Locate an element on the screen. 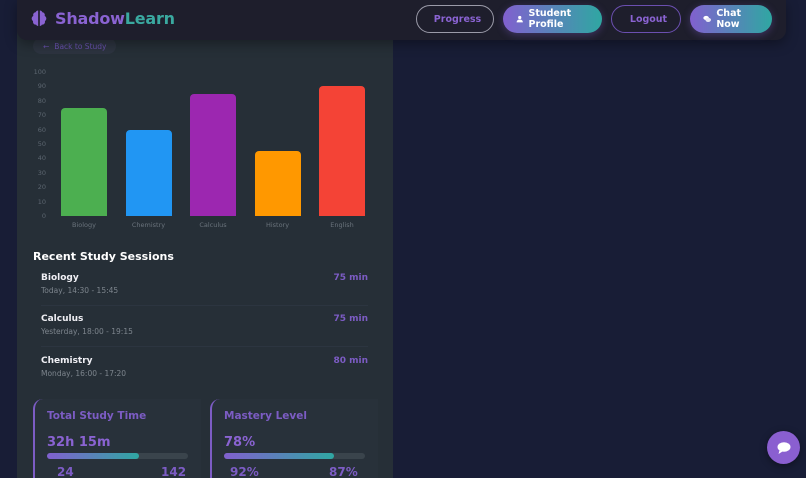 The image size is (806, 478). card-title: Mastery Level is located at coordinates (265, 416).